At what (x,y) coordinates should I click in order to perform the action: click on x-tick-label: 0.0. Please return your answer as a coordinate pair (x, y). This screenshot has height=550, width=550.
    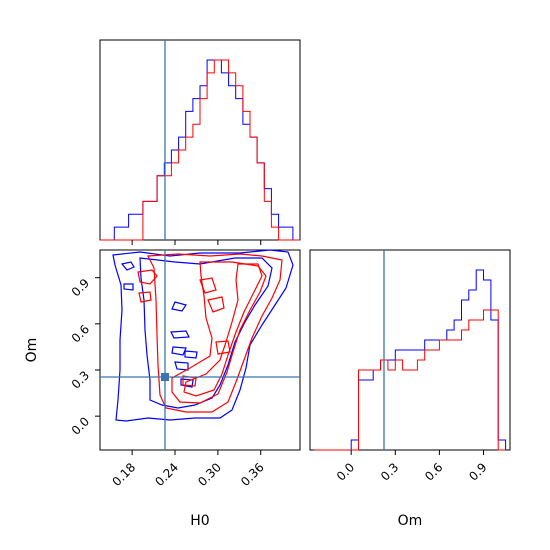
    Looking at the image, I should click on (345, 471).